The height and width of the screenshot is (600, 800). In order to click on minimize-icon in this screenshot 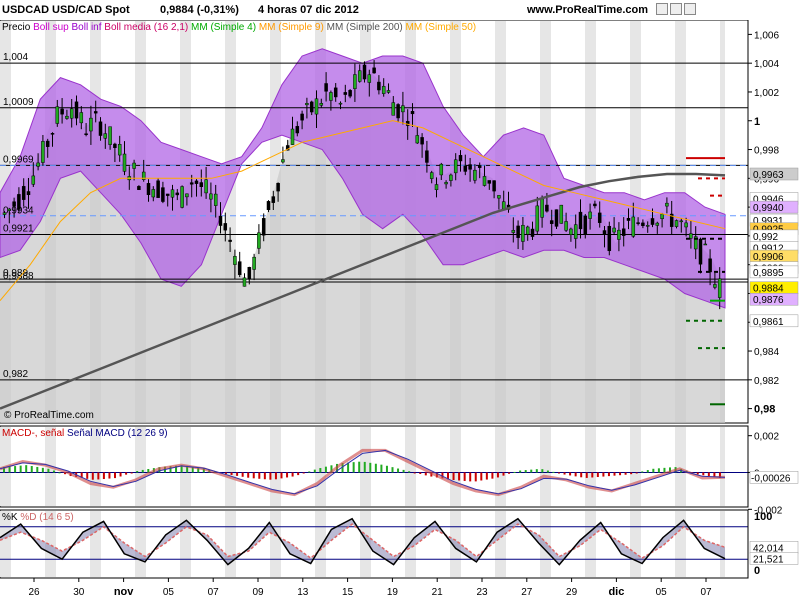, I will do `click(662, 9)`.